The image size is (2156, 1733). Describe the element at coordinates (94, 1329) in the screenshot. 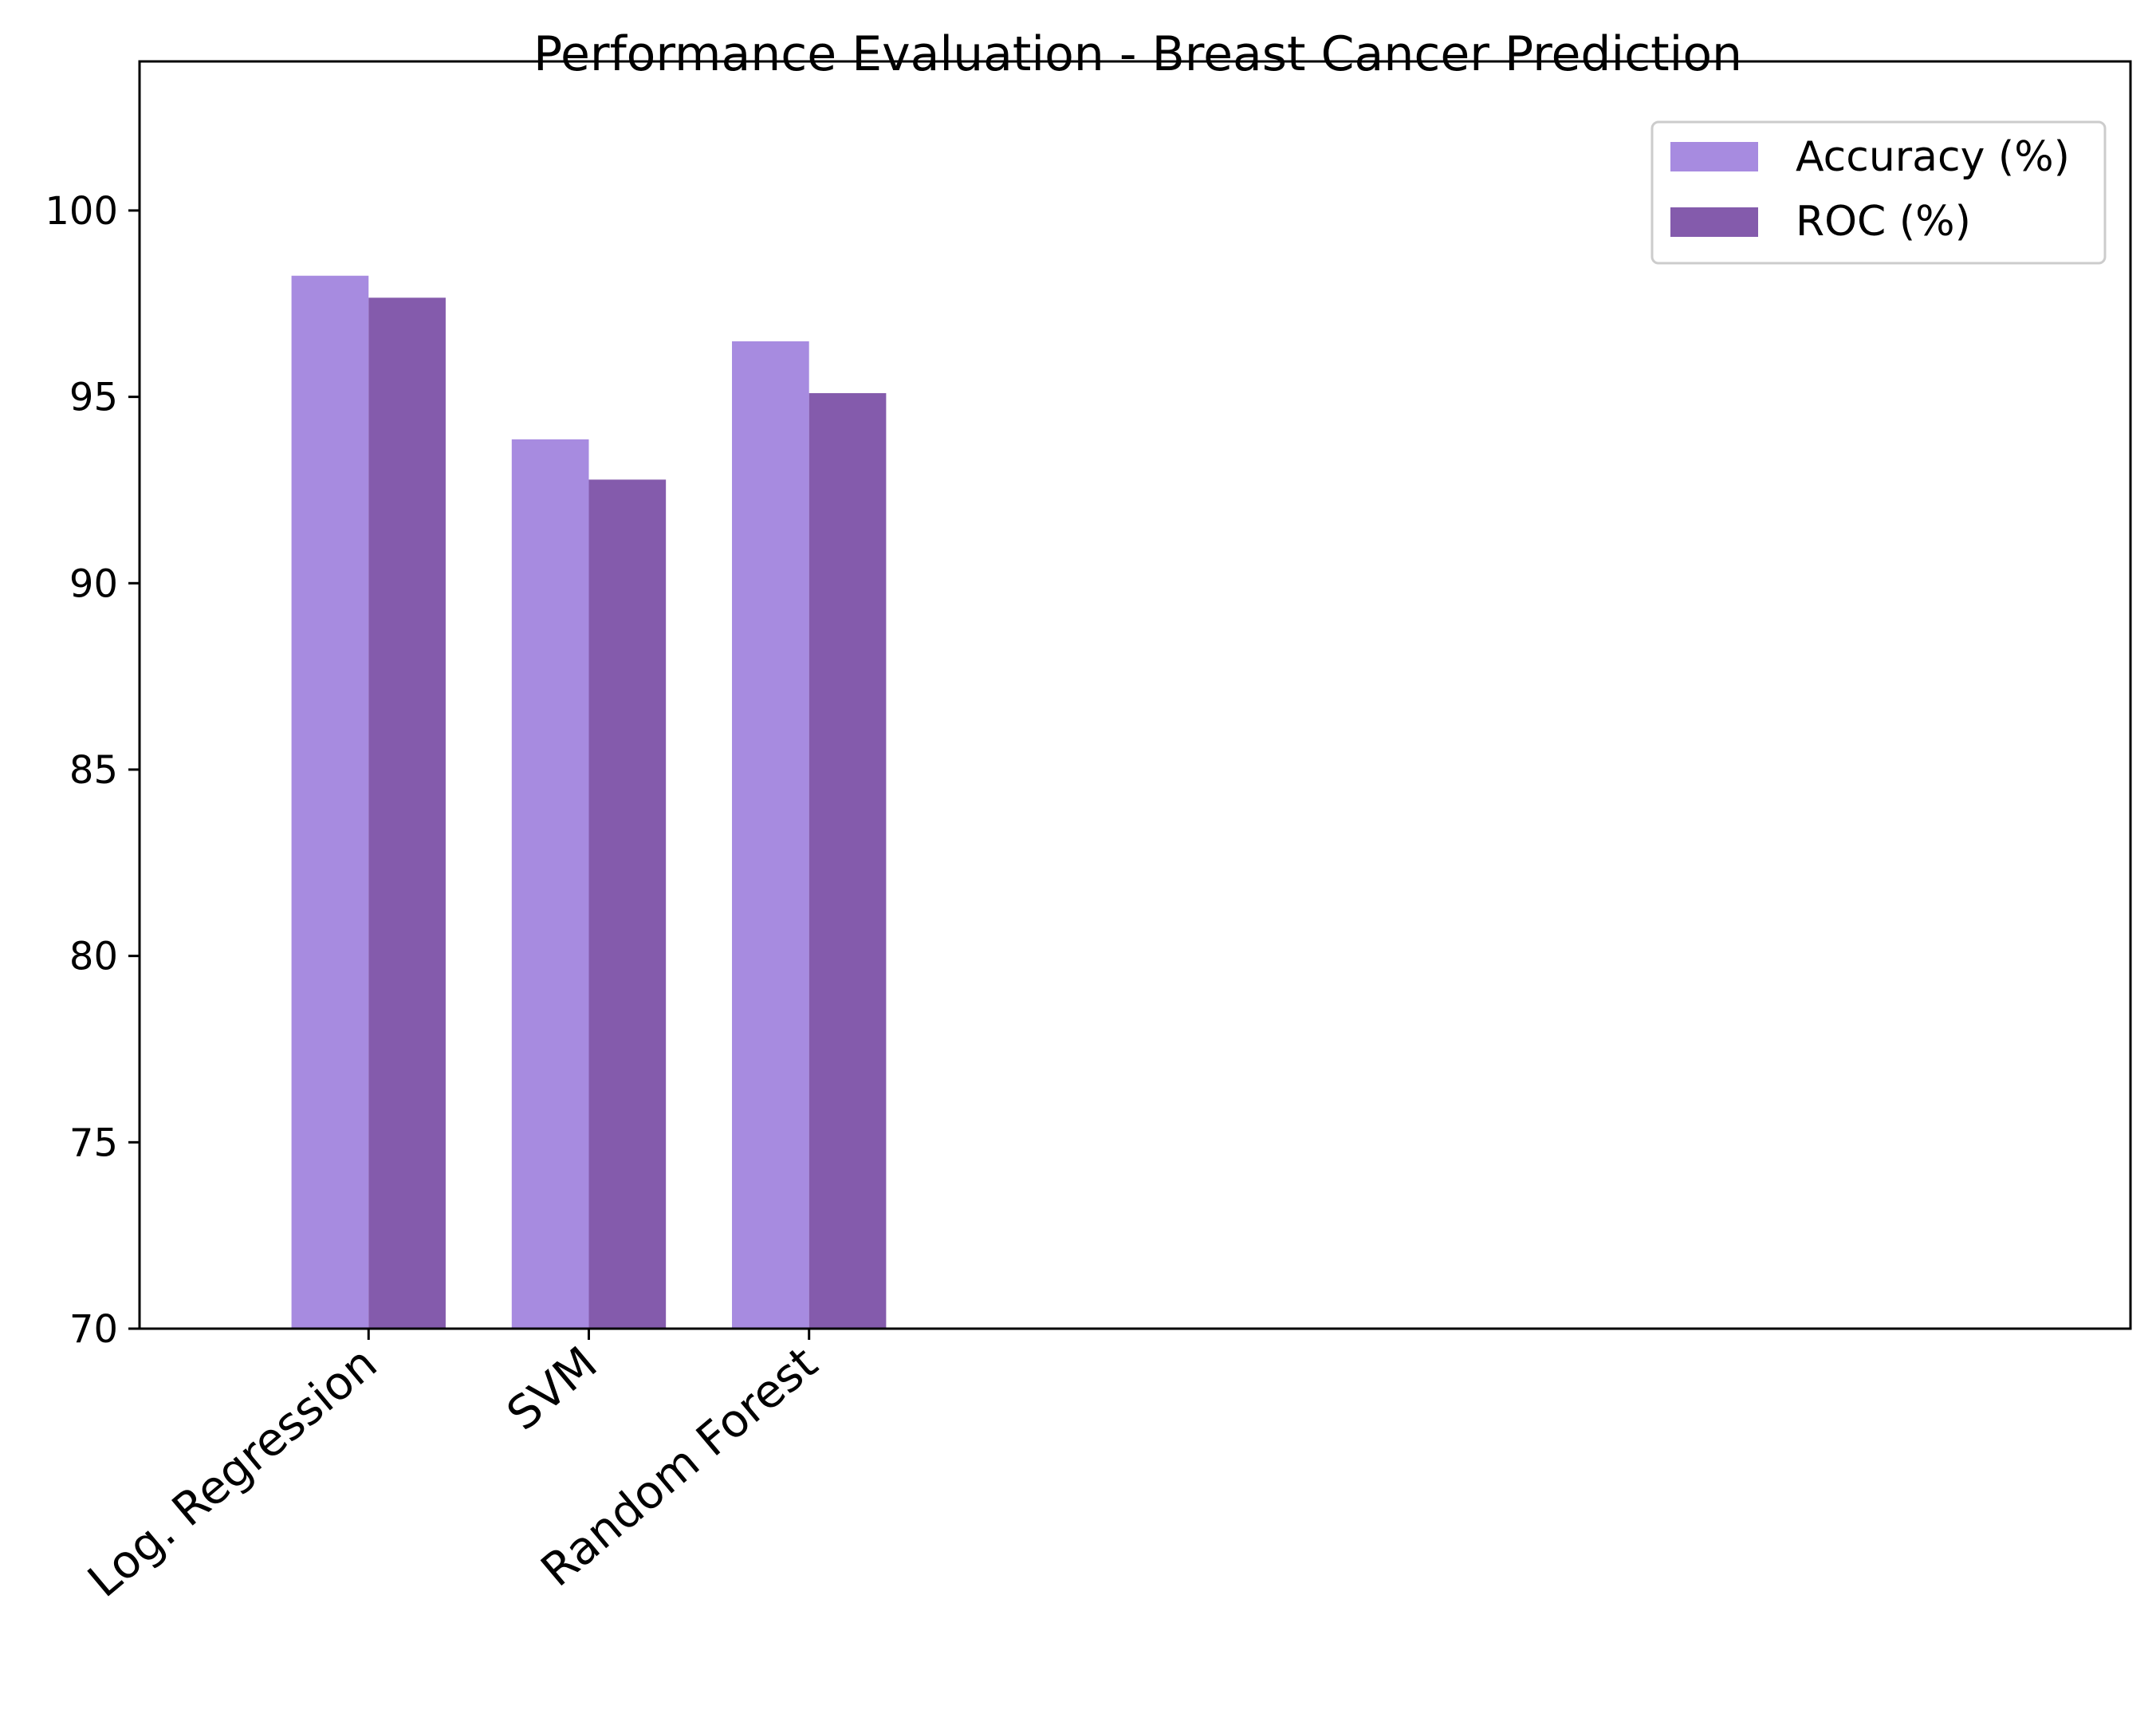

I see `y-tick-label: 70` at that location.